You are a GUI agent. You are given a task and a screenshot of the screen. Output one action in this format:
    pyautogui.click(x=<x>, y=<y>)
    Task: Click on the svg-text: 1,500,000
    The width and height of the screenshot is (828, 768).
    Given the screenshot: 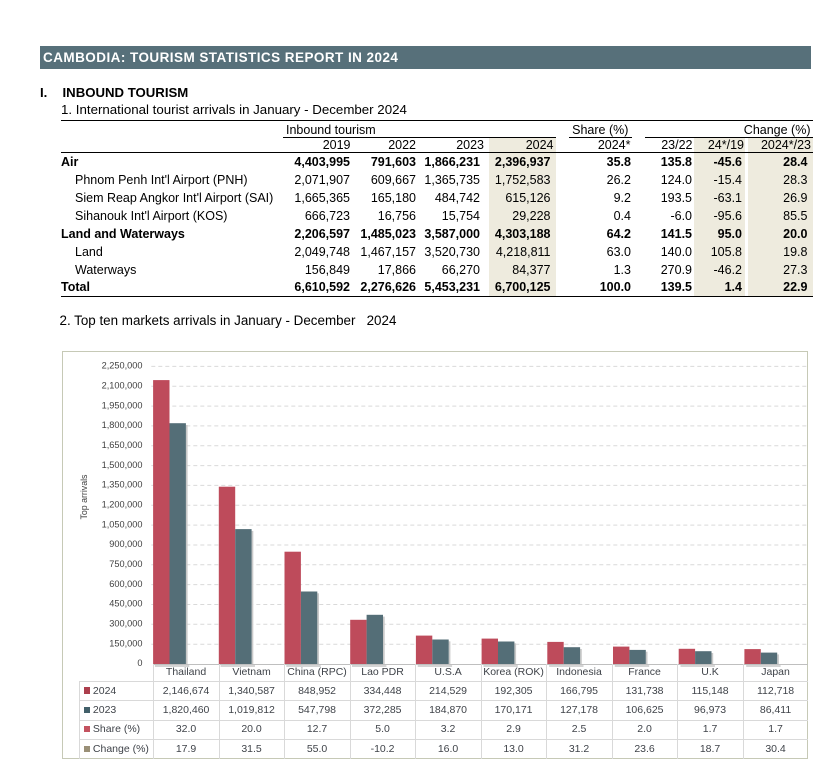 What is the action you would take?
    pyautogui.click(x=122, y=464)
    